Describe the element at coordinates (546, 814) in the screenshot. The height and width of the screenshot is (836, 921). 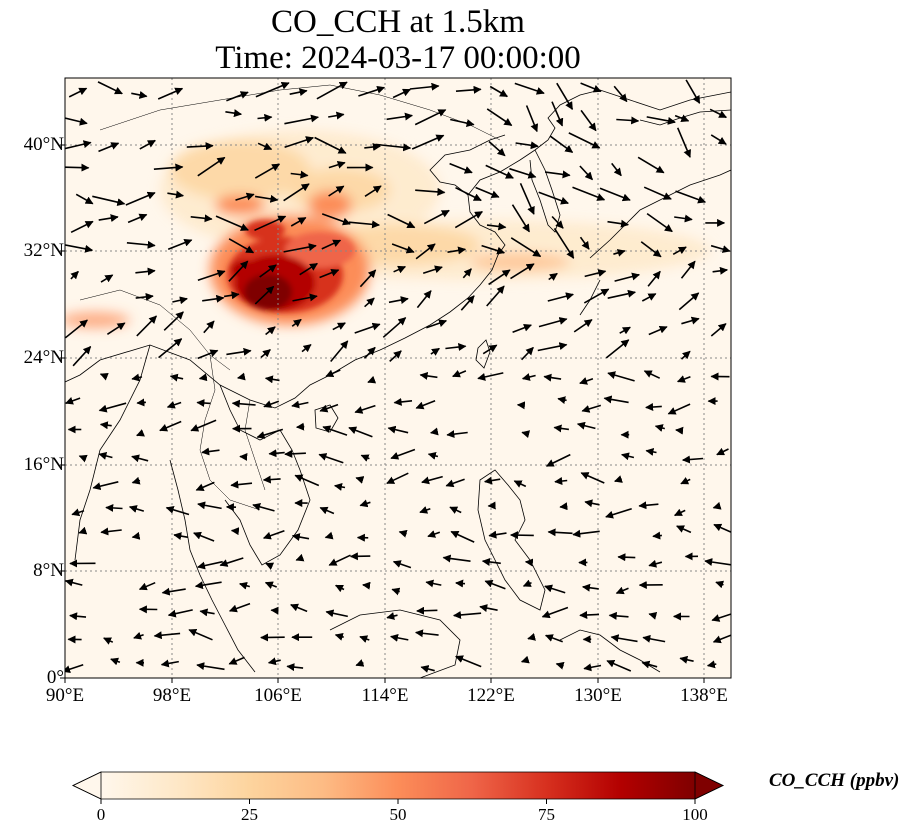
I see `colorbar-tick-75: 75` at that location.